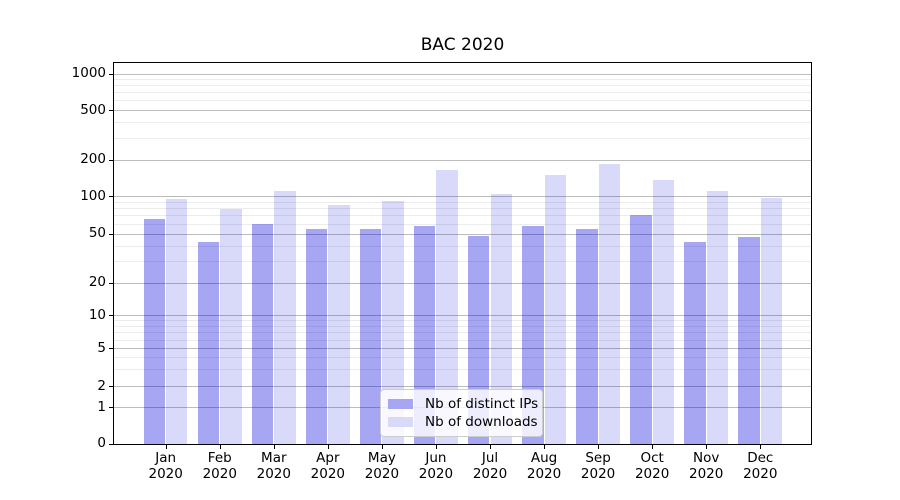 The width and height of the screenshot is (900, 500). Describe the element at coordinates (101, 406) in the screenshot. I see `y-tick-label: 1` at that location.